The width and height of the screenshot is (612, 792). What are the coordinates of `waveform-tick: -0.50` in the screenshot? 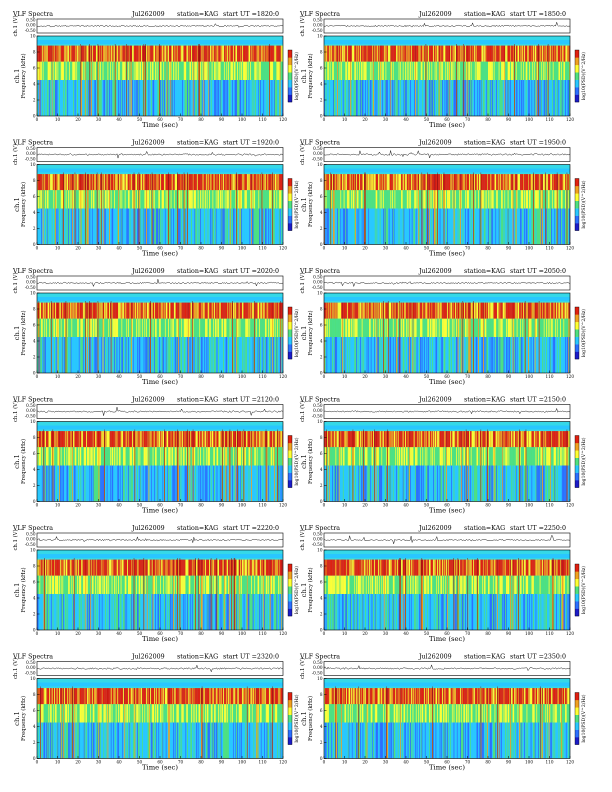 It's located at (317, 30).